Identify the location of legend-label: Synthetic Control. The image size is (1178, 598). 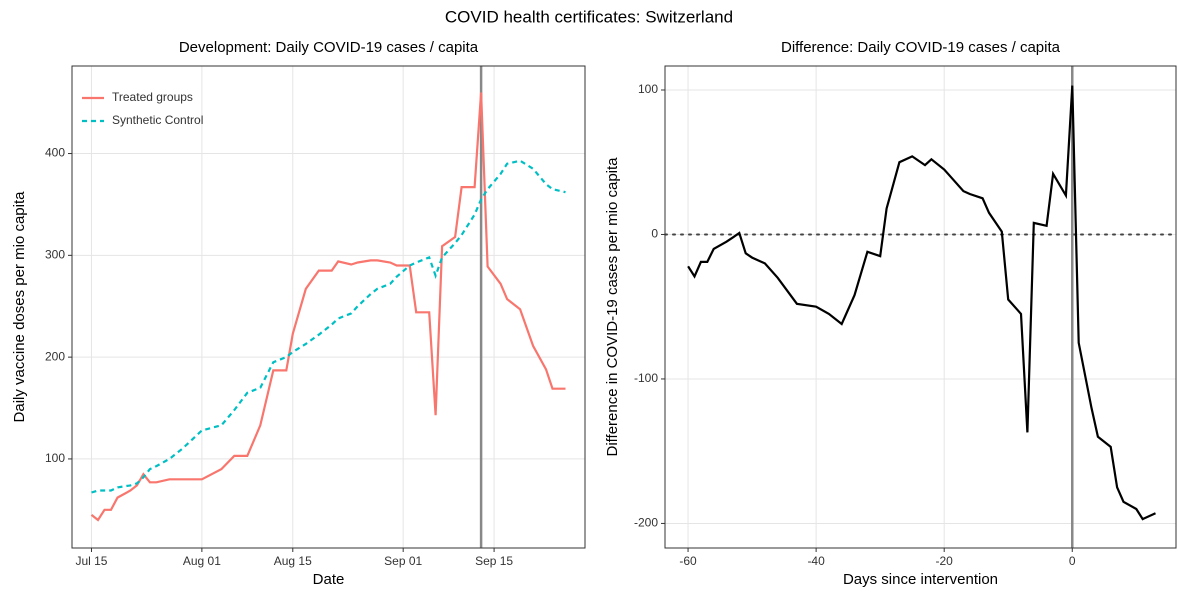
(157, 120).